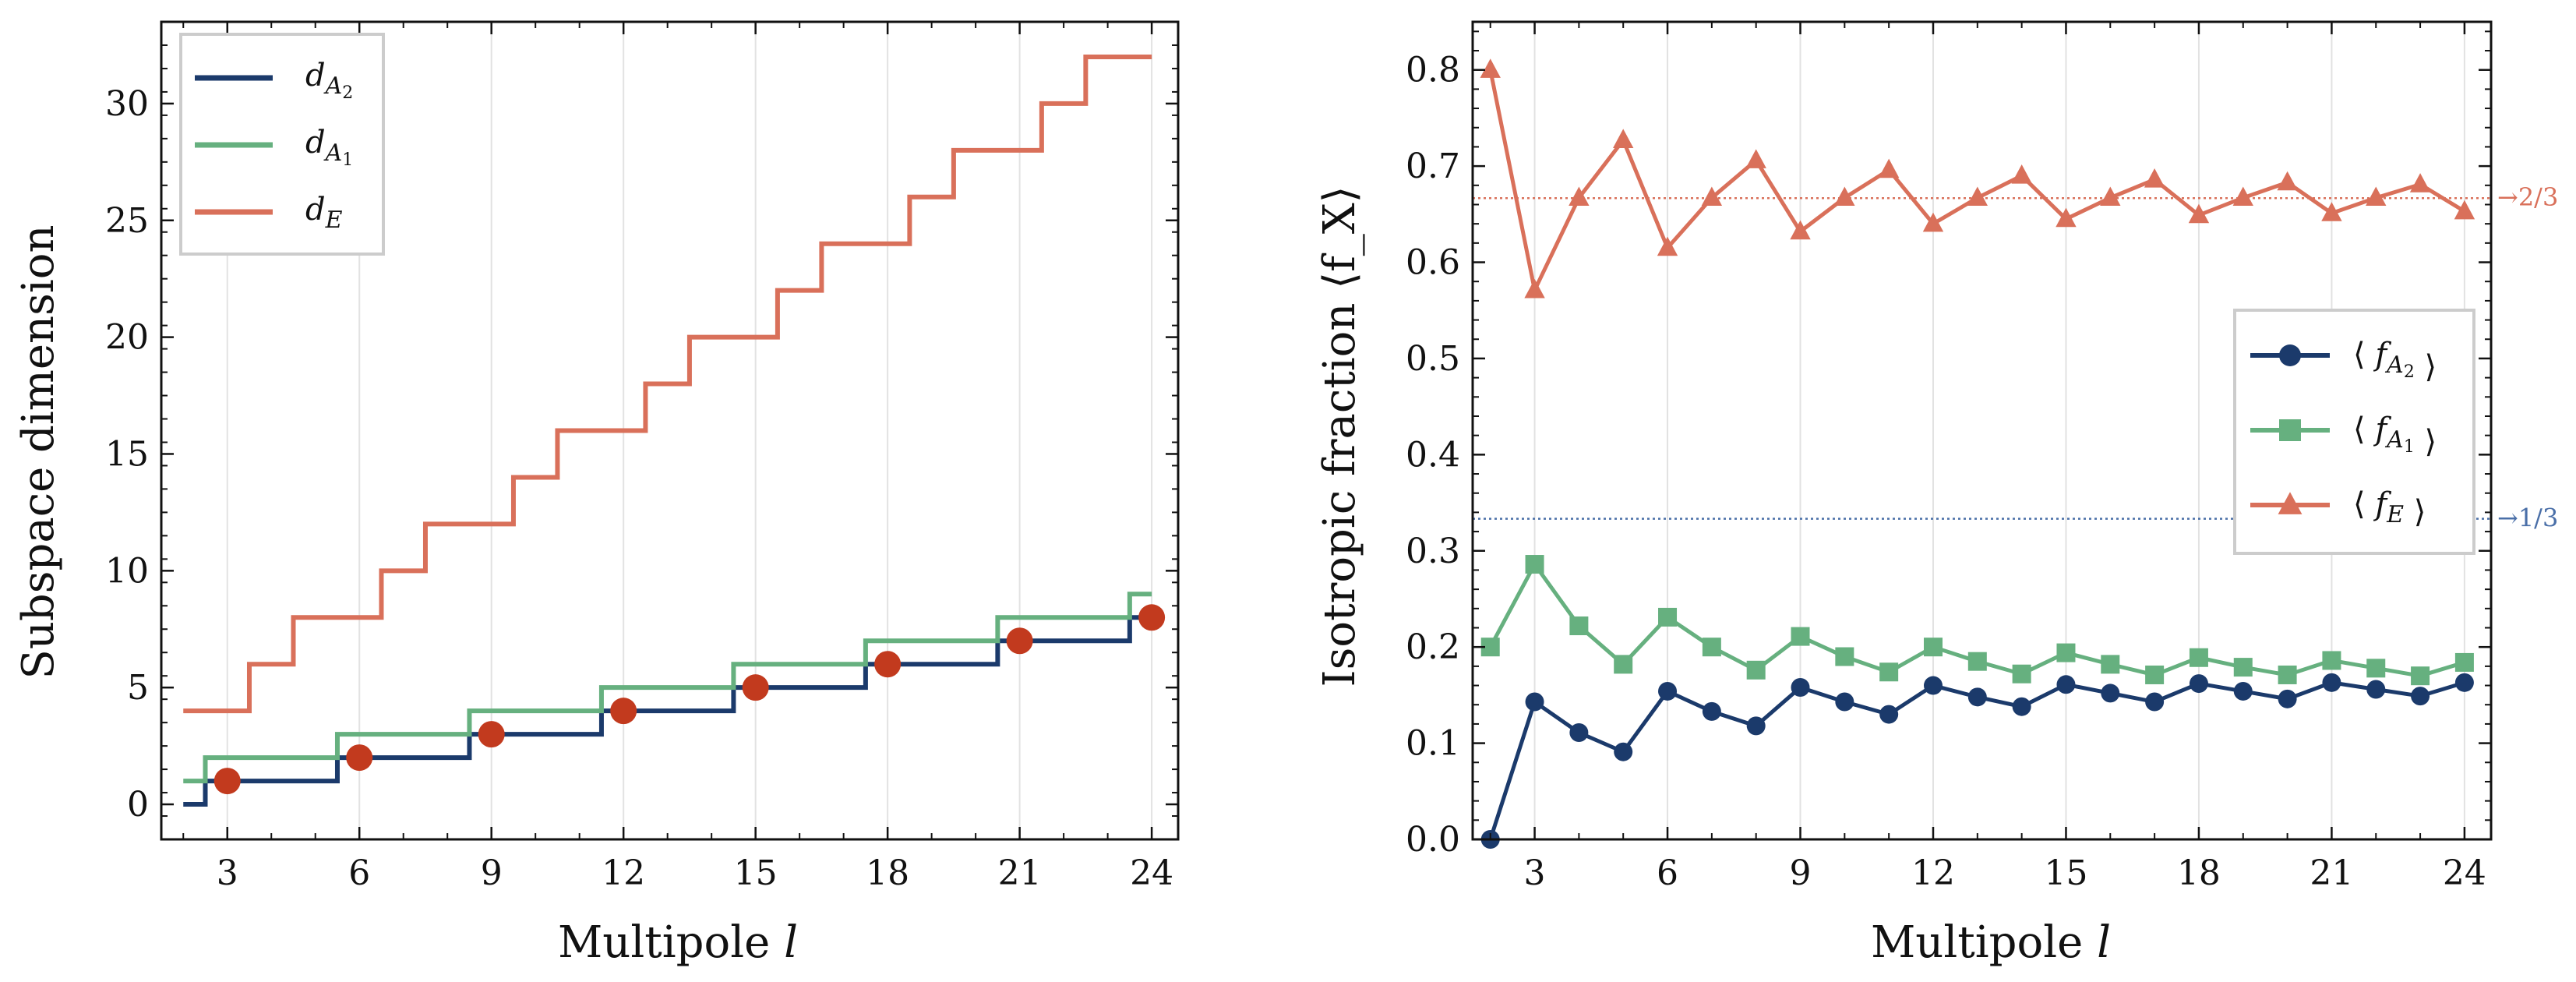 The width and height of the screenshot is (2576, 982). I want to click on reference-label: →2/3, so click(2527, 197).